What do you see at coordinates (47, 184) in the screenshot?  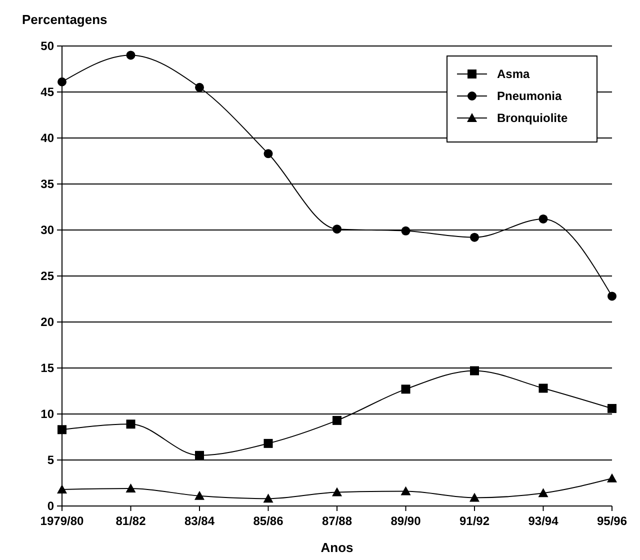 I see `y-tick-label: 35` at bounding box center [47, 184].